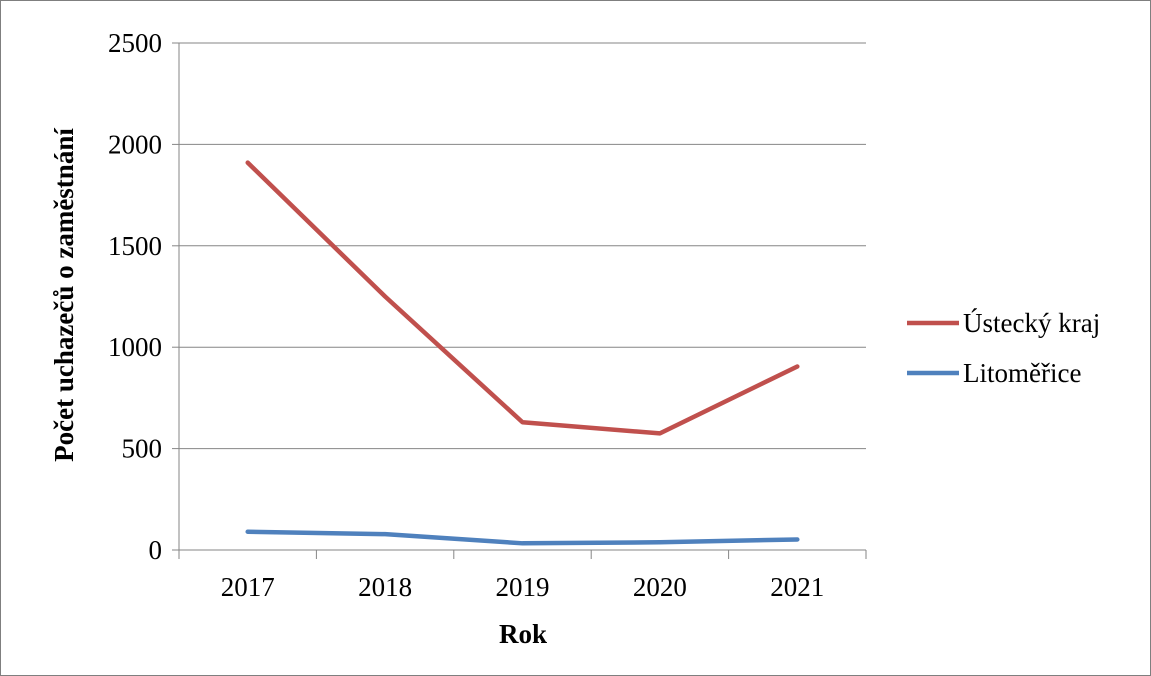  What do you see at coordinates (1022, 373) in the screenshot?
I see `legend-label: Litoměřice` at bounding box center [1022, 373].